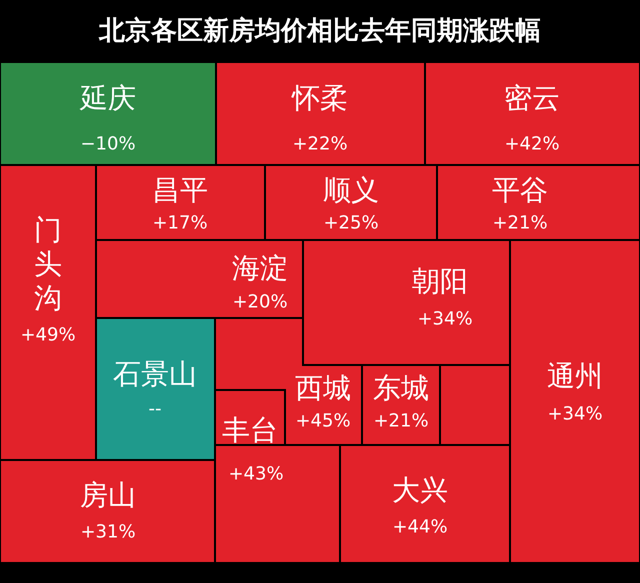 The width and height of the screenshot is (640, 583). What do you see at coordinates (48, 335) in the screenshot?
I see `data-label: +49%` at bounding box center [48, 335].